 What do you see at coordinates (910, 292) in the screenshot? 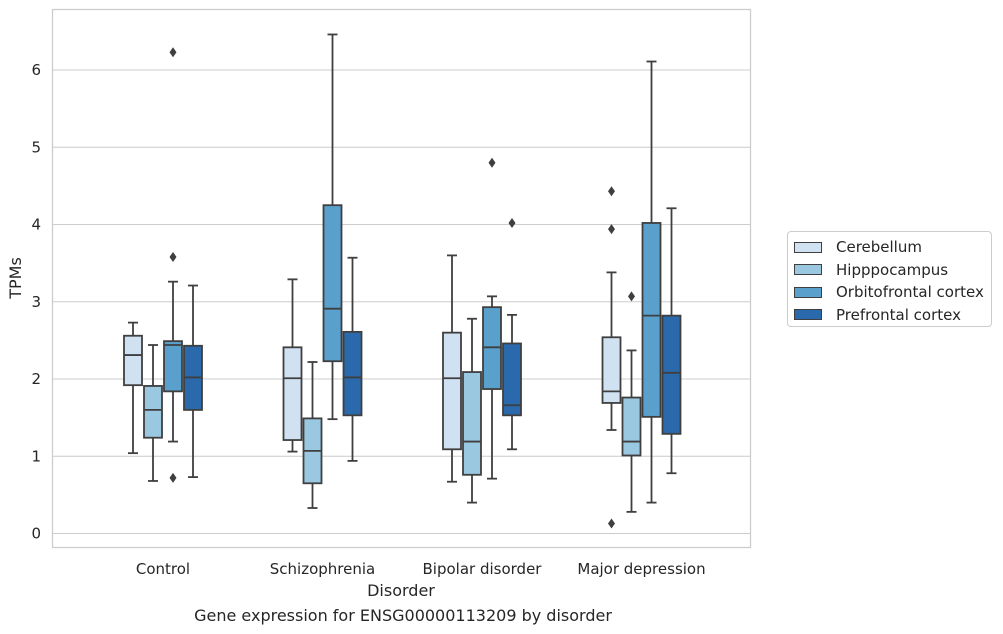
I see `legend-label: Orbitofrontal cortex` at bounding box center [910, 292].